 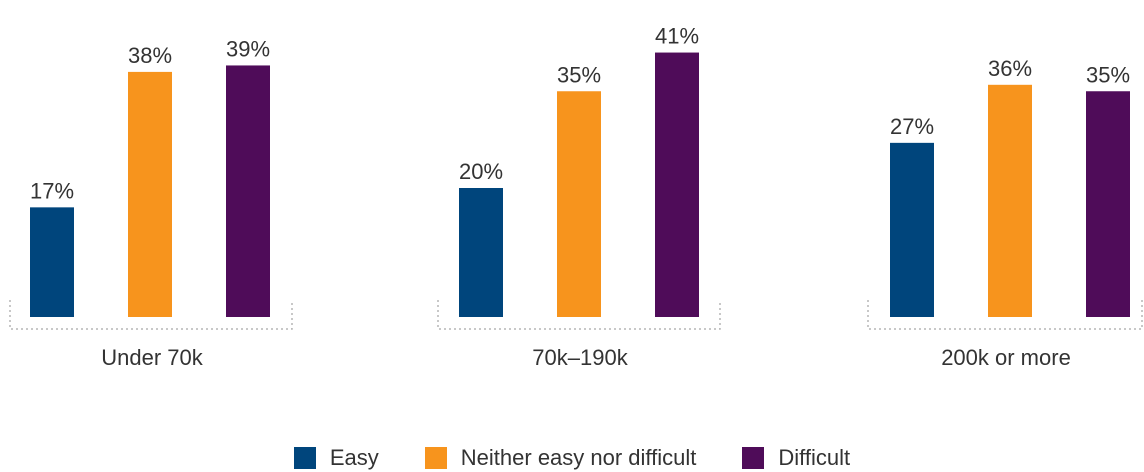 What do you see at coordinates (1010, 68) in the screenshot?
I see `data-label-neither-easy-nor-difficult-200k-or-more: 36%` at bounding box center [1010, 68].